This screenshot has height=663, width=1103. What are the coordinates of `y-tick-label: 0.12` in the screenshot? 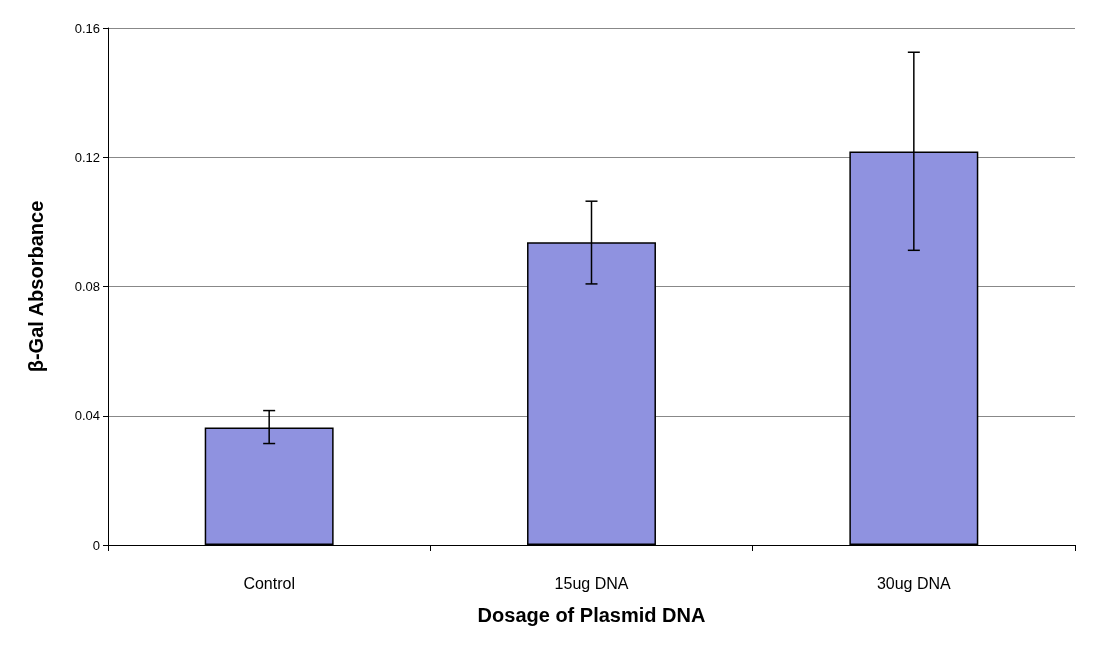 It's located at (87, 157).